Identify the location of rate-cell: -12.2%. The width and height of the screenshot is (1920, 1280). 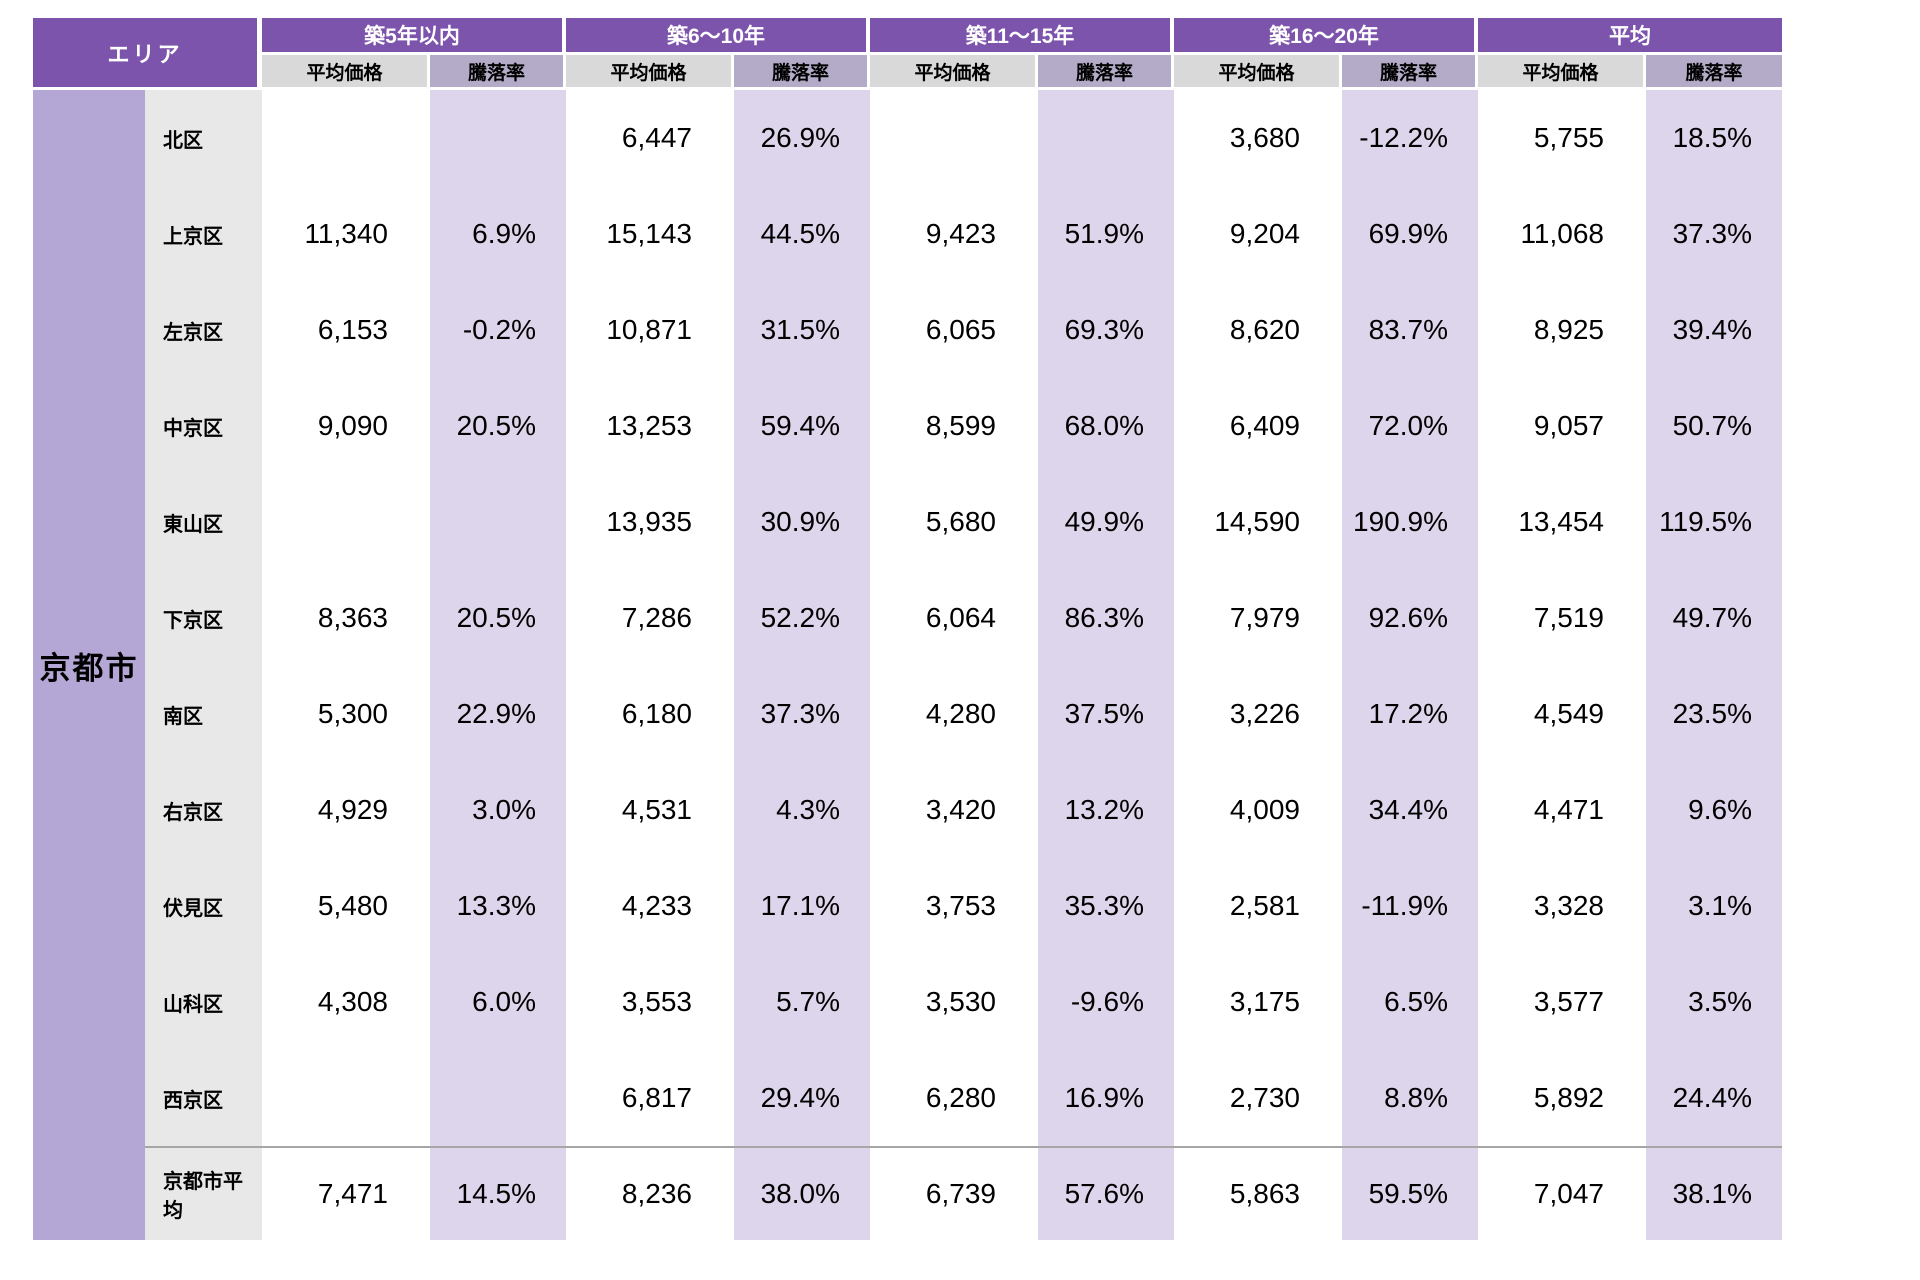
(1410, 138).